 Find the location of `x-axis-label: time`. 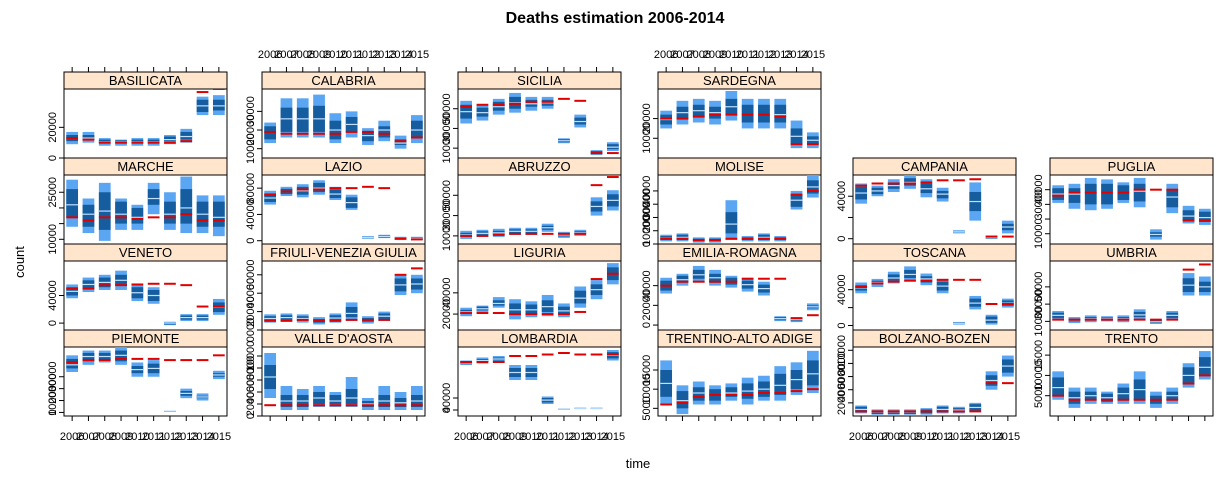

x-axis-label: time is located at coordinates (638, 463).